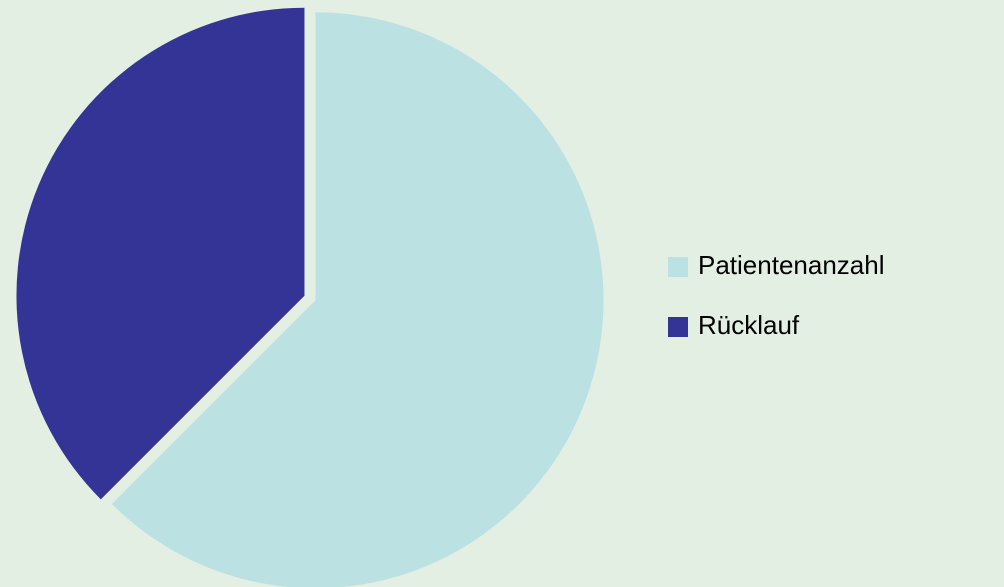  I want to click on legend-label: Patientenanzahl, so click(791, 265).